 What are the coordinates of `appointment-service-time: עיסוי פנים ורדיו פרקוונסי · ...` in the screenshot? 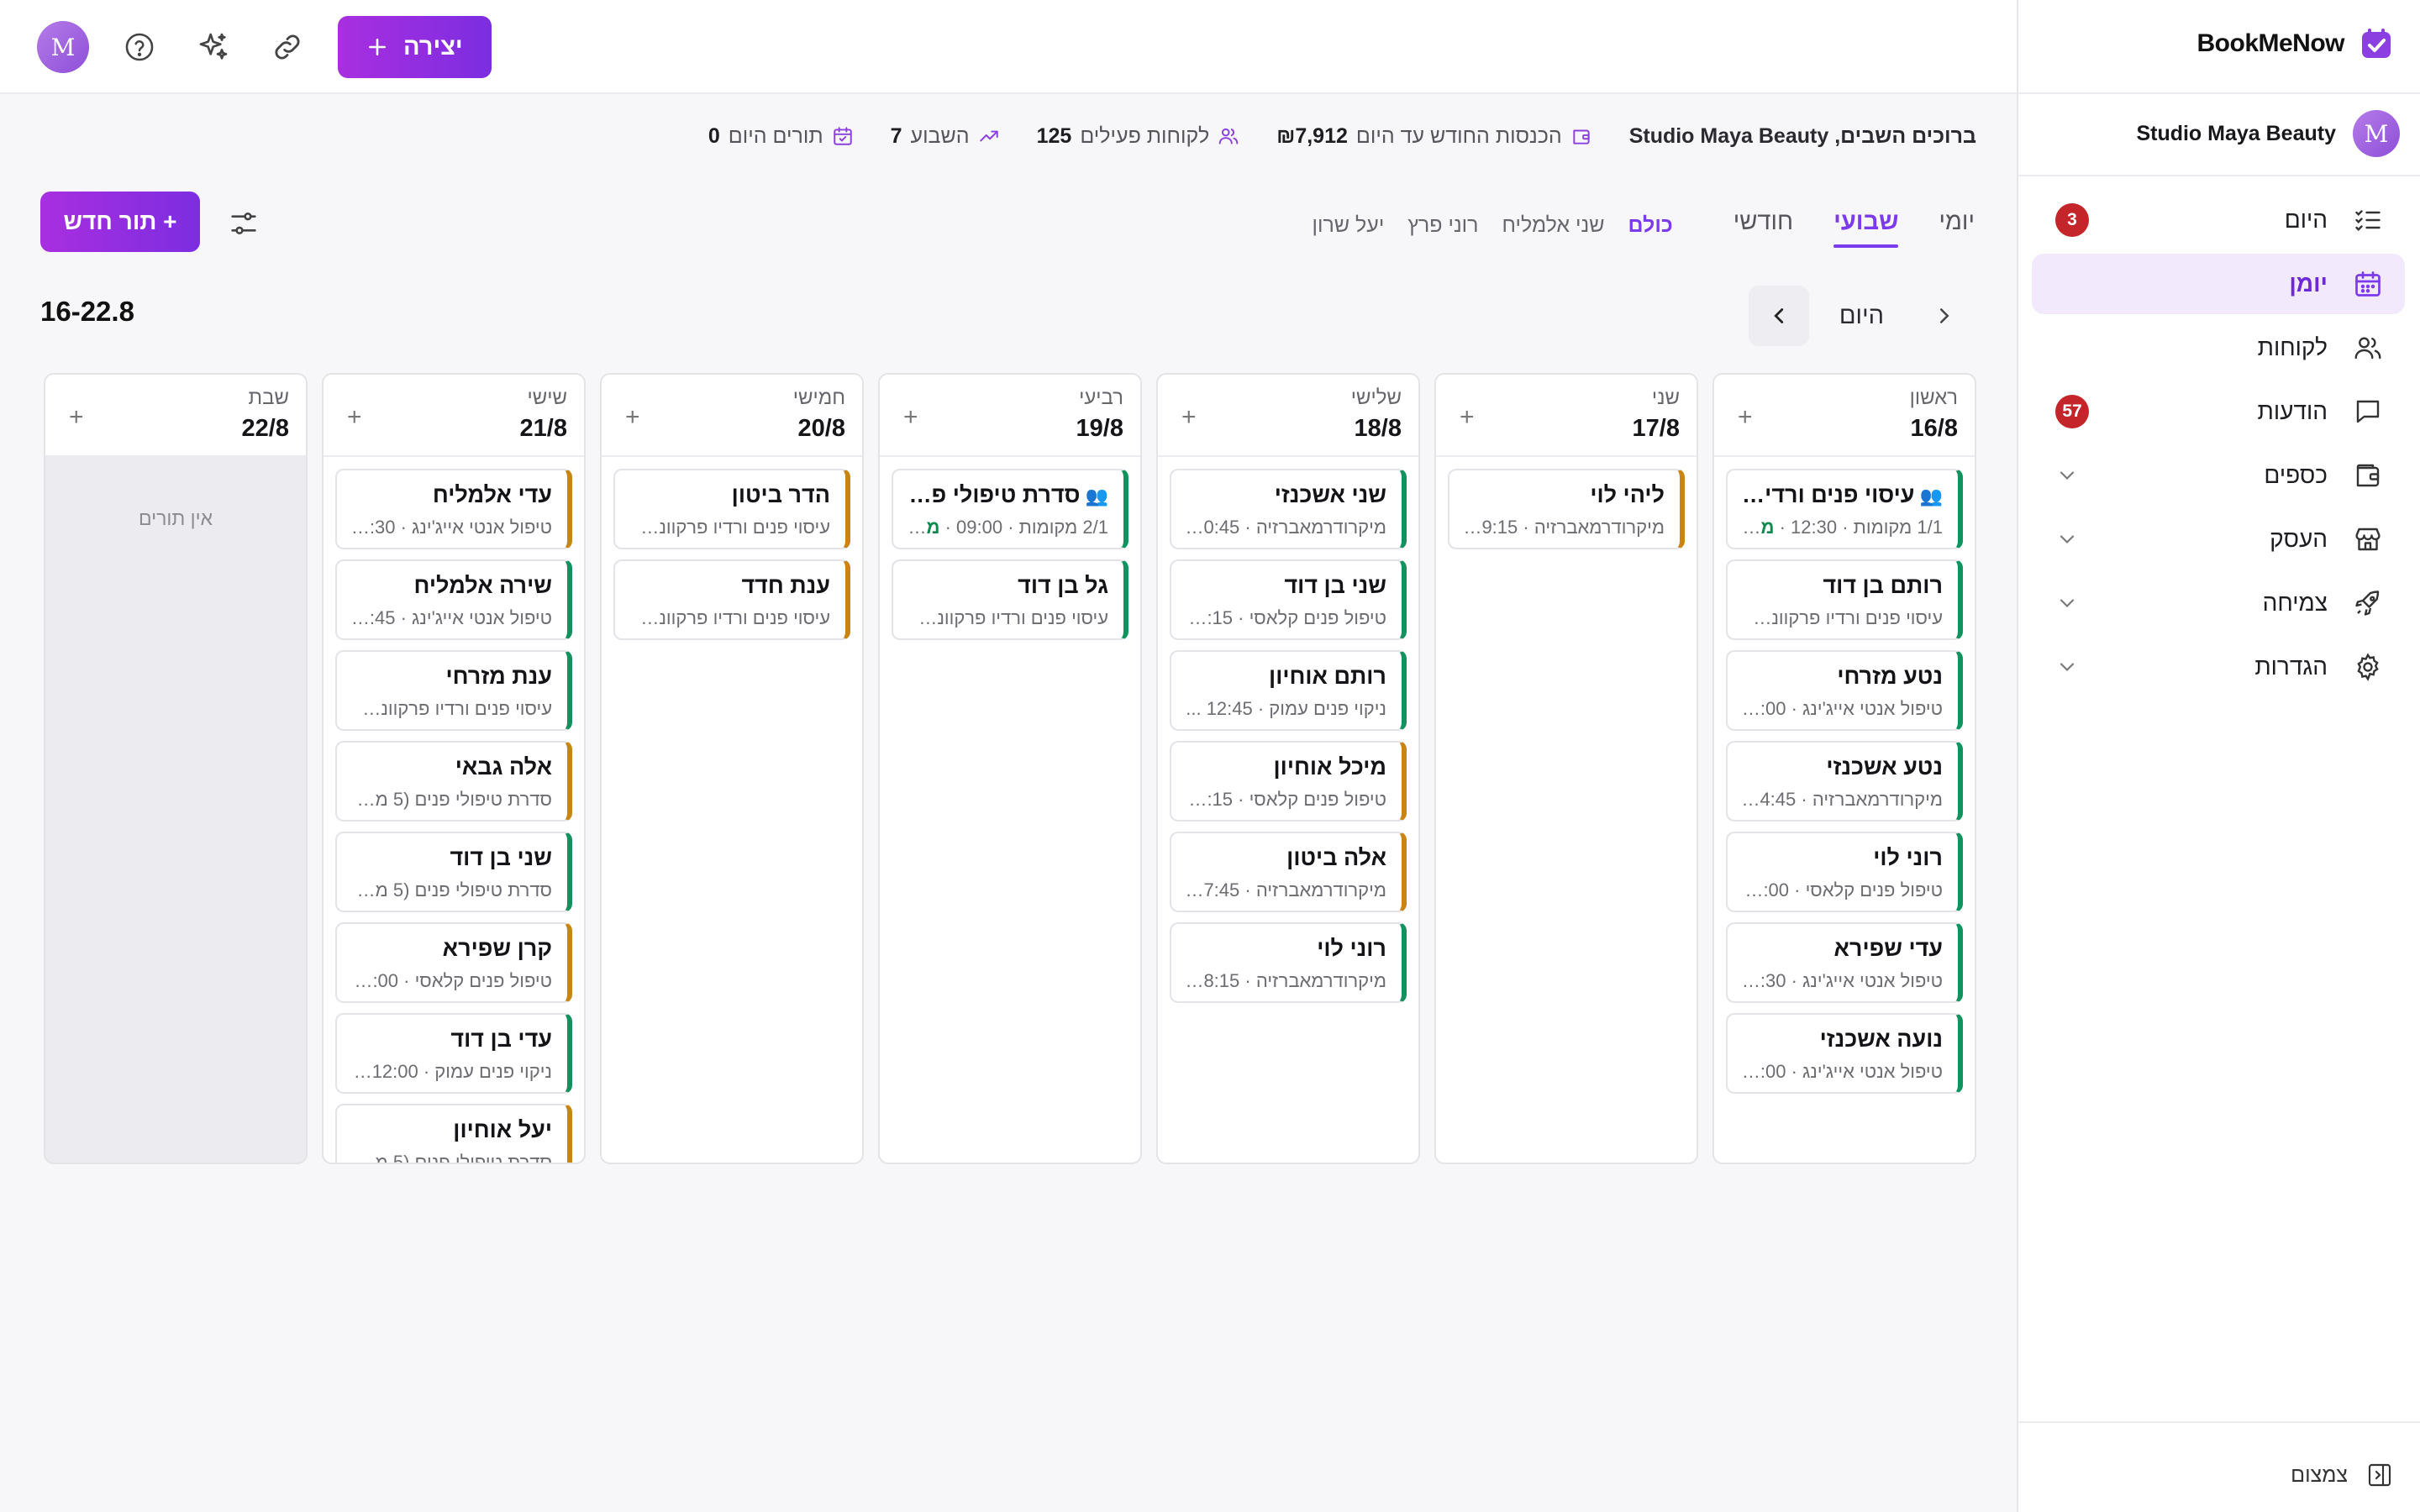 It's located at (451, 708).